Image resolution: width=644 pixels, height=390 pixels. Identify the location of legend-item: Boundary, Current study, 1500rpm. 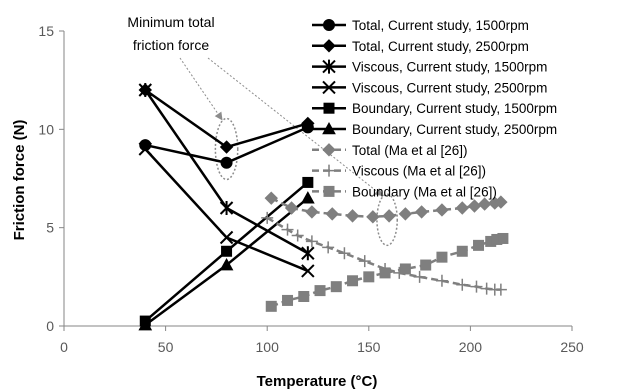
(434, 108).